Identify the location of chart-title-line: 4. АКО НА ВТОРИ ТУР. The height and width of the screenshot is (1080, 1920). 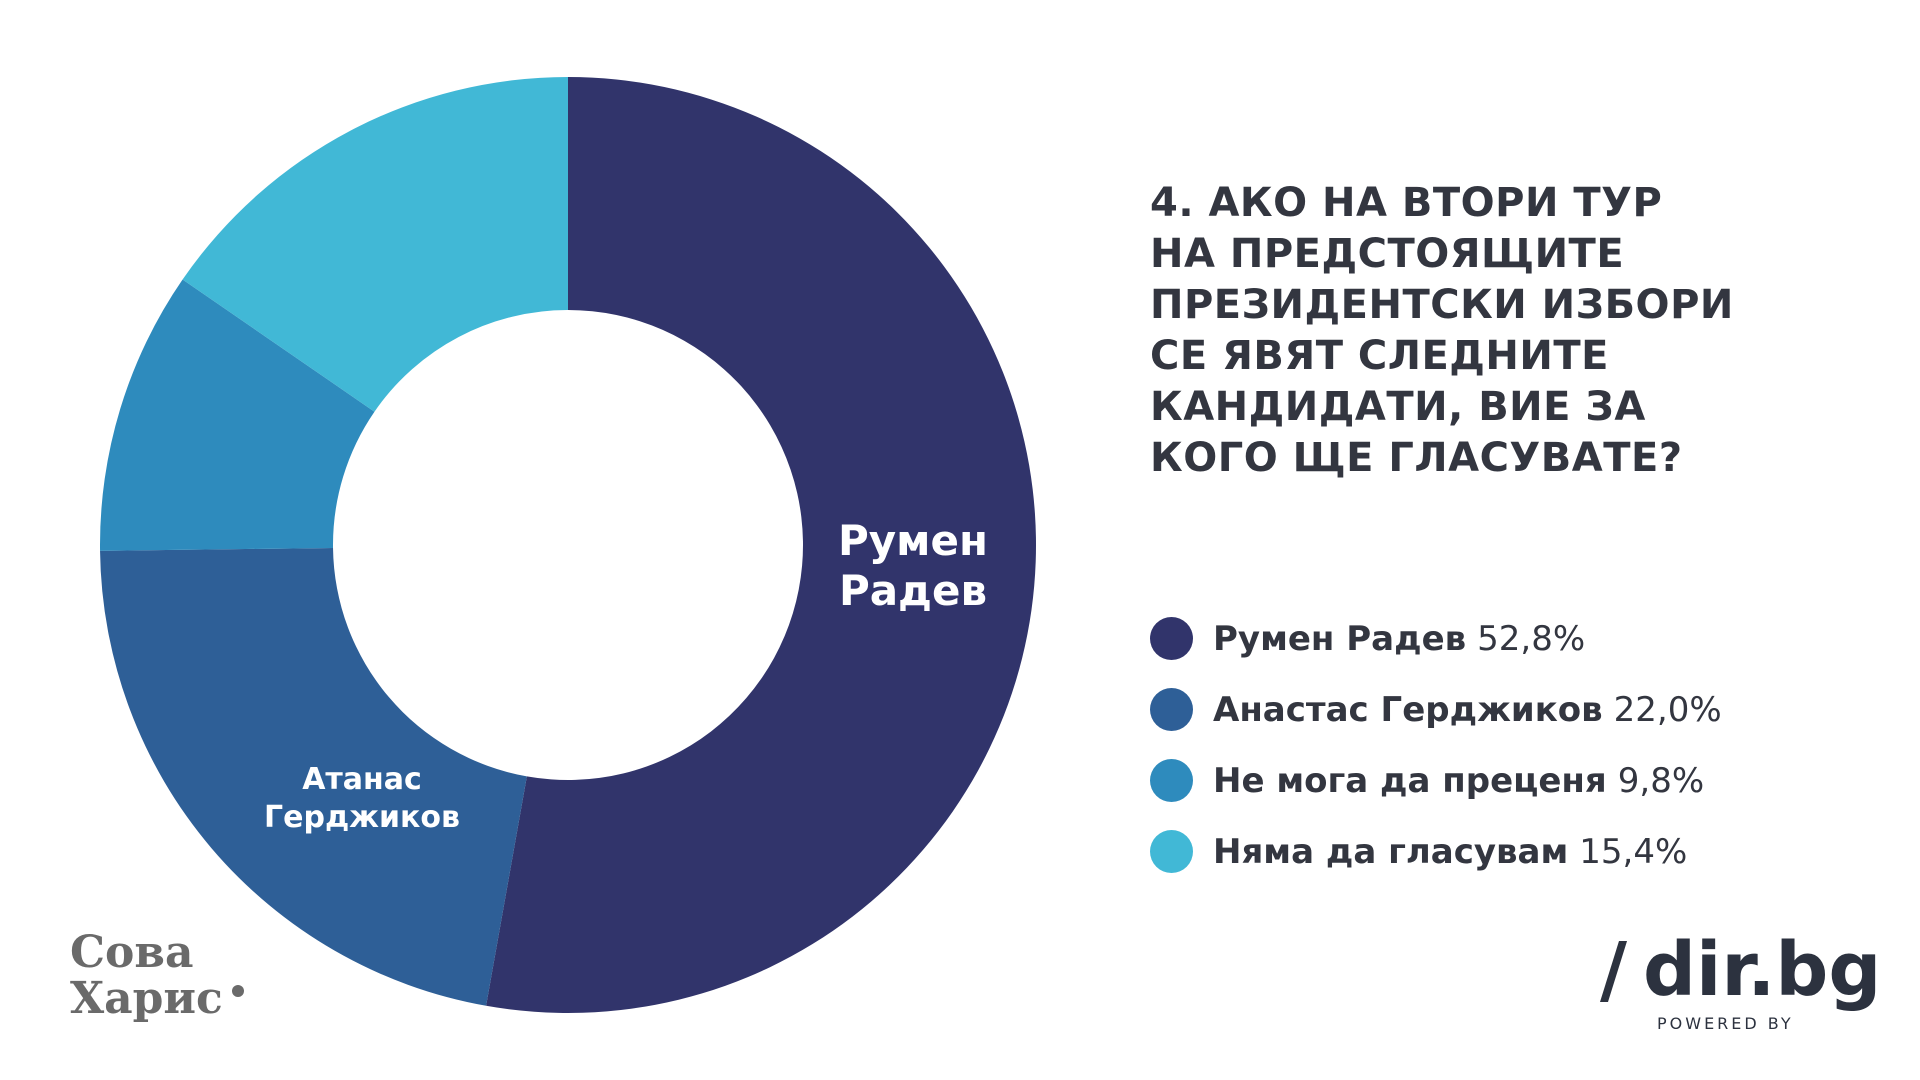
(1406, 203).